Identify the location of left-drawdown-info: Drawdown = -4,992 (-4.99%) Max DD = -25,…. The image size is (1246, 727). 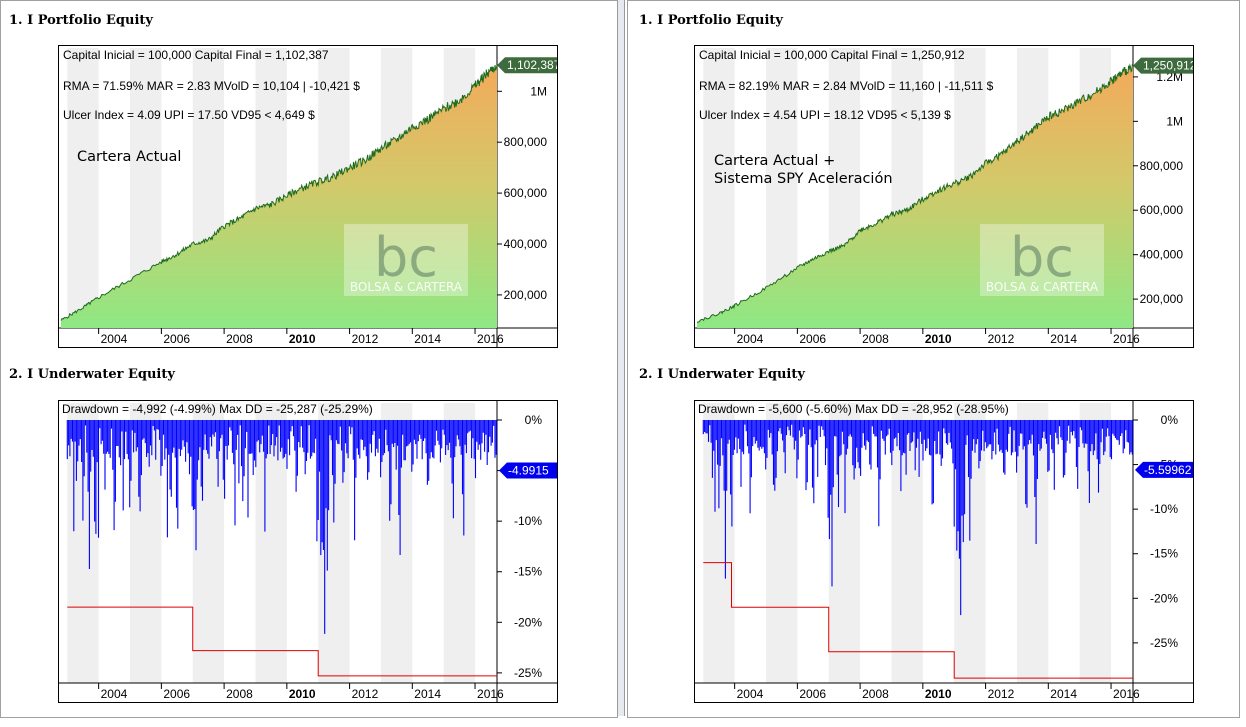
(217, 409).